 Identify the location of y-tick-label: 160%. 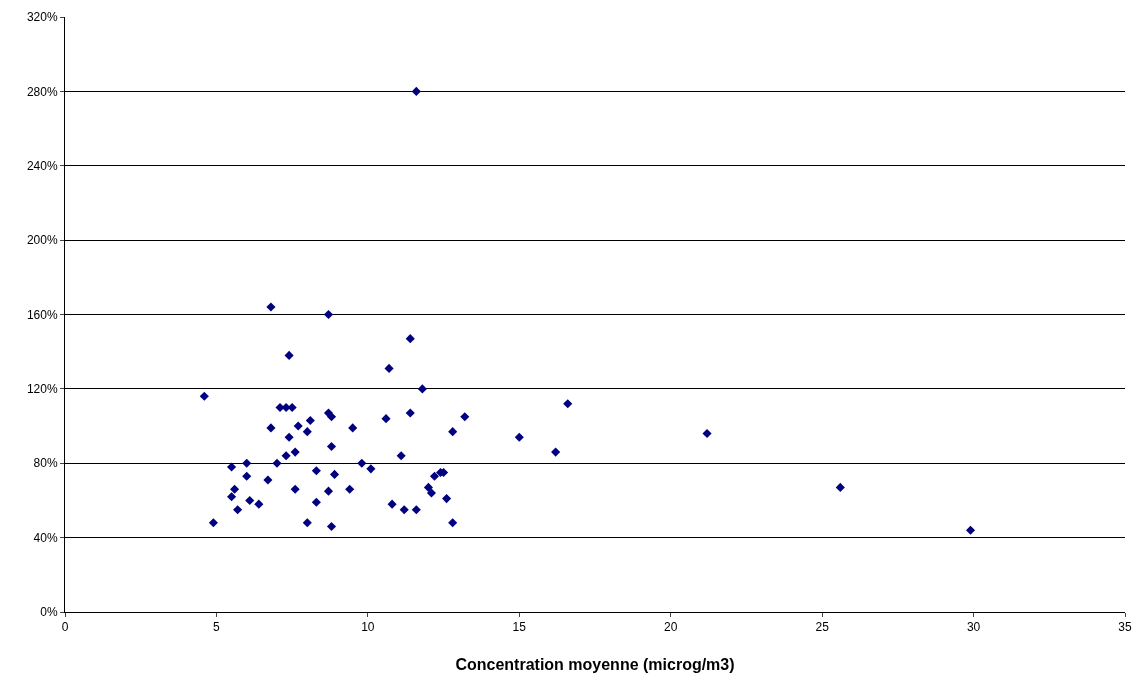
(42, 314).